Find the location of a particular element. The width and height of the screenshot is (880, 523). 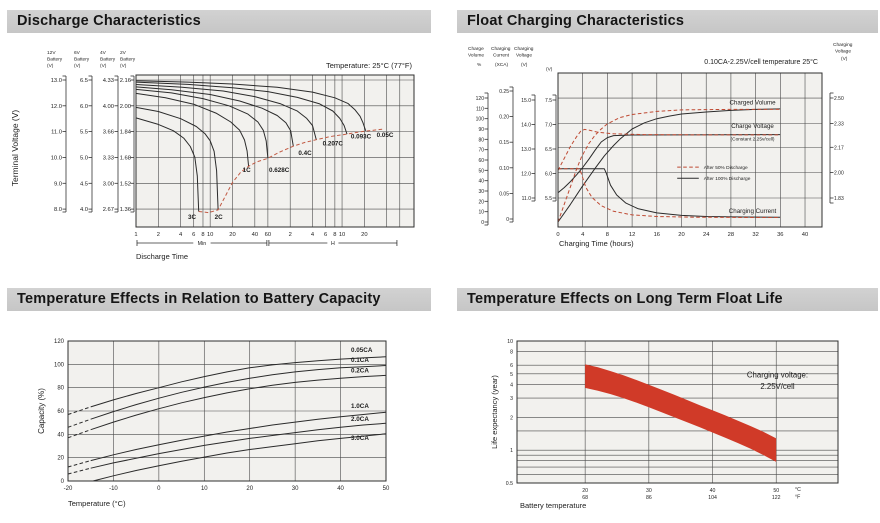

svg-text: 6V is located at coordinates (77, 53).